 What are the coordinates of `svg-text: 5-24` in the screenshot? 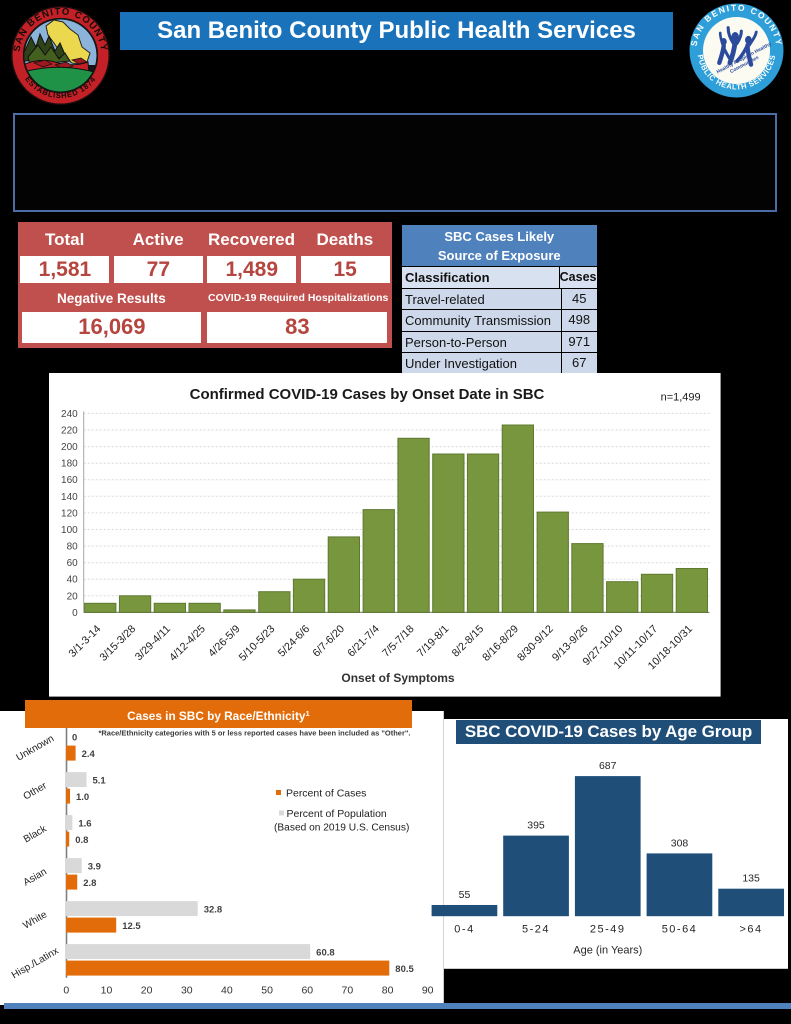 It's located at (536, 930).